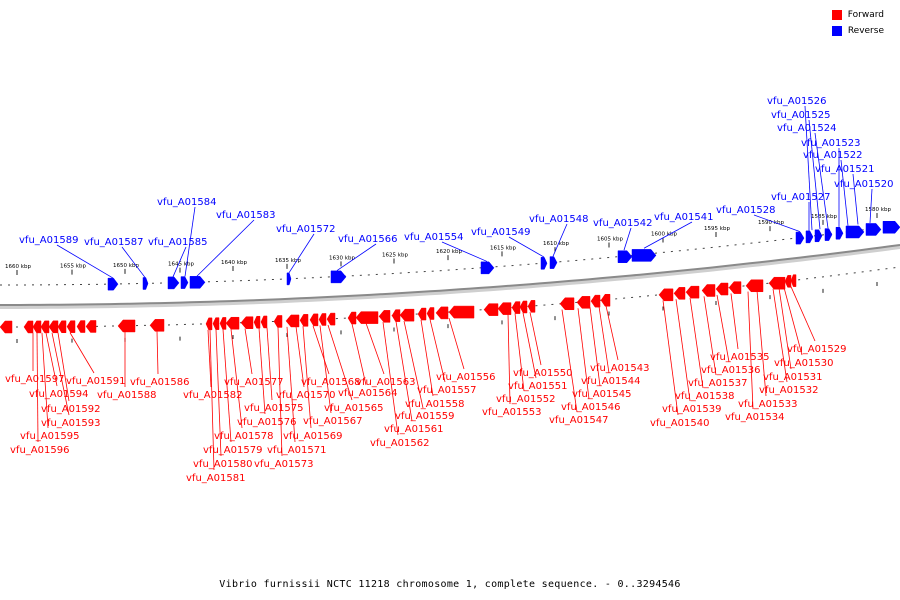 Image resolution: width=900 pixels, height=600 pixels. Describe the element at coordinates (305, 229) in the screenshot. I see `reverse-gene-label: vfu_A01572` at that location.